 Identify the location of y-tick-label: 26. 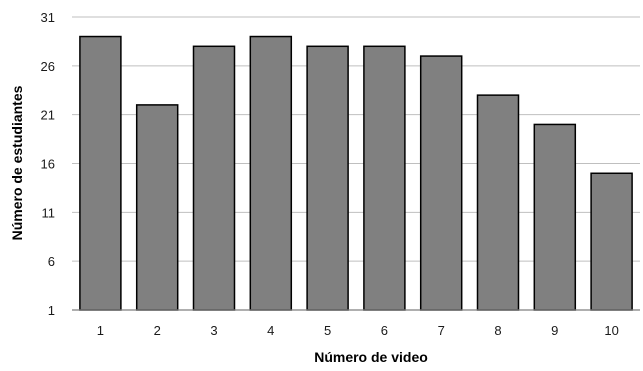
(48, 66).